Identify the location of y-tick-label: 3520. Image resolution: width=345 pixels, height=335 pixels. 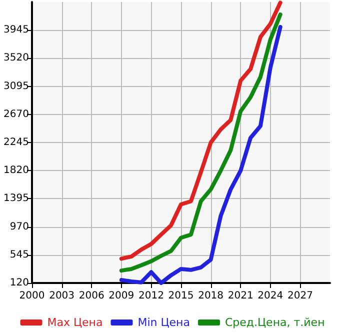
(16, 58).